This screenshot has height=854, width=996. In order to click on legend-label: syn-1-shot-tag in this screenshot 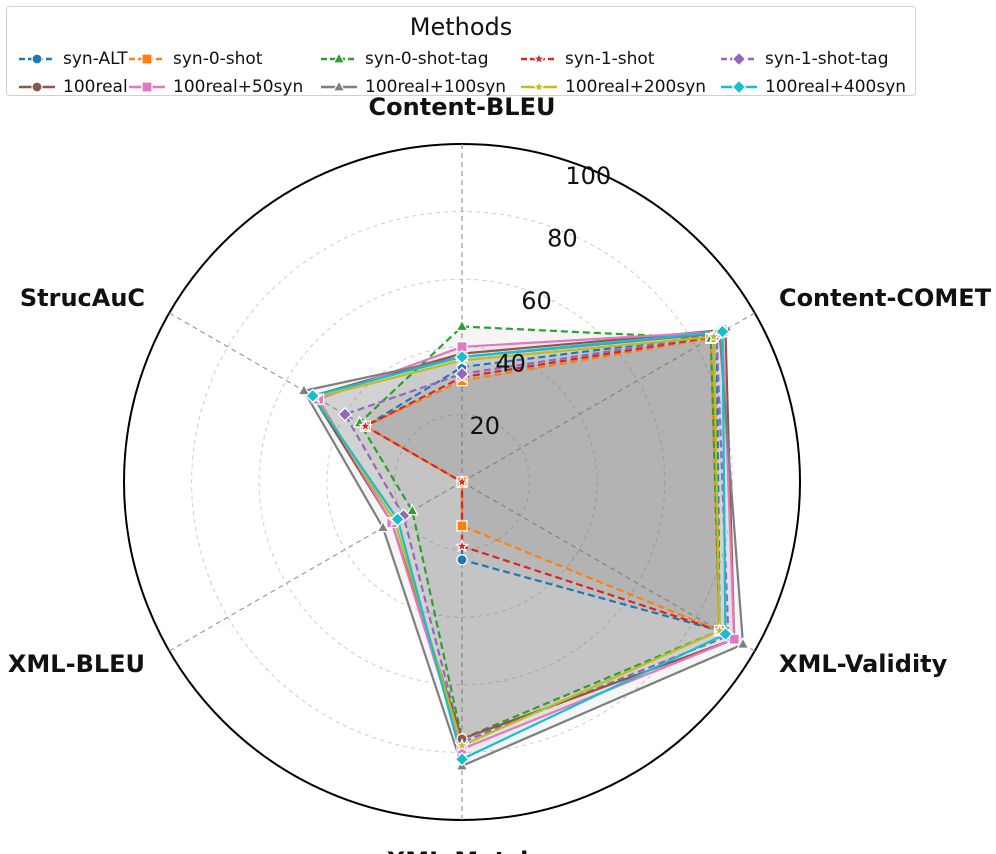, I will do `click(827, 59)`.